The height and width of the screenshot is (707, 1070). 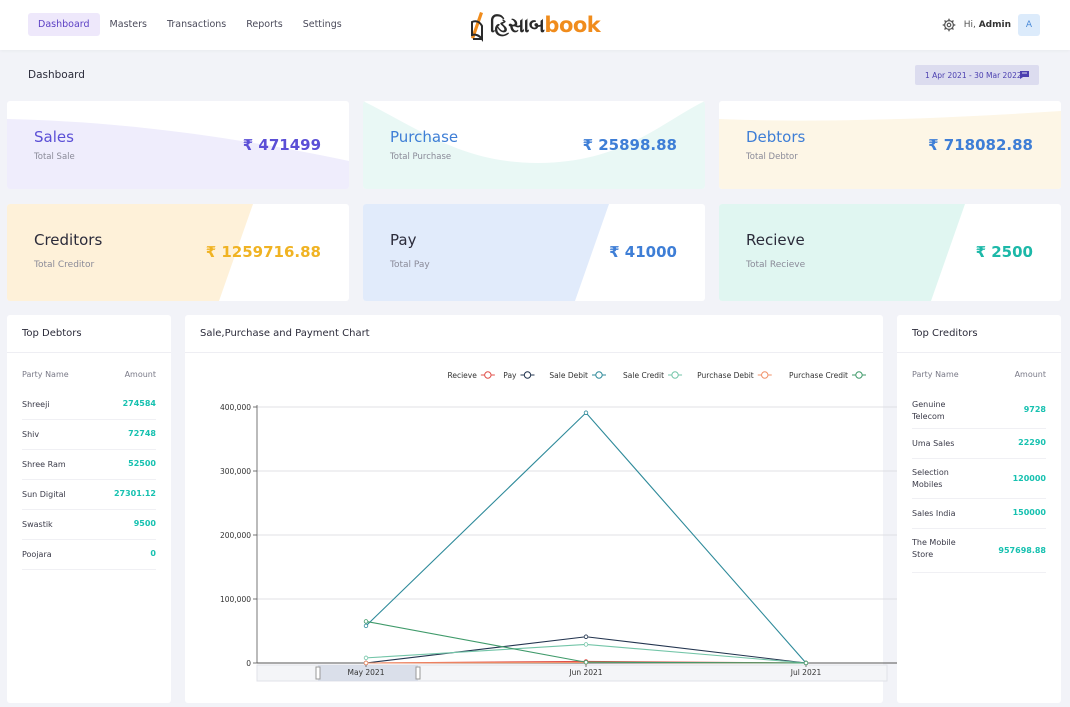 What do you see at coordinates (421, 157) in the screenshot?
I see `card-subtitle: Total Purchase` at bounding box center [421, 157].